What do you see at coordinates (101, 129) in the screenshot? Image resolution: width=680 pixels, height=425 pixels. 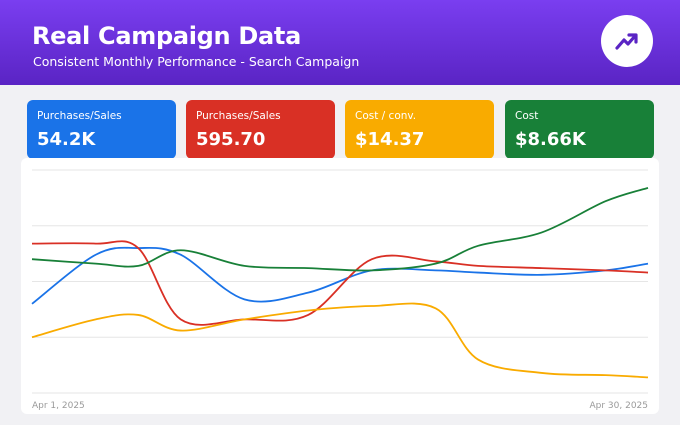 I see `kpi-card-purchases: Purchases/Sales 54.2K` at bounding box center [101, 129].